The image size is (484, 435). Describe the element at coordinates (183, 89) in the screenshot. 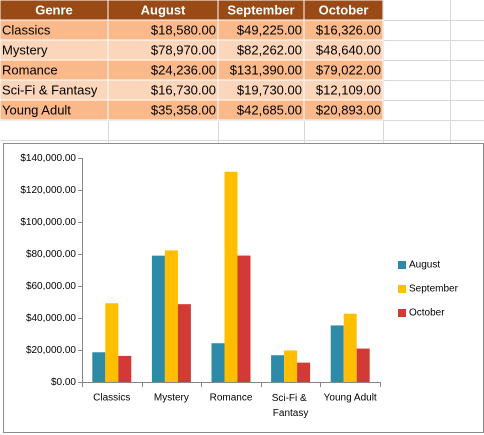

I see `cell-text: $16,730.00` at that location.